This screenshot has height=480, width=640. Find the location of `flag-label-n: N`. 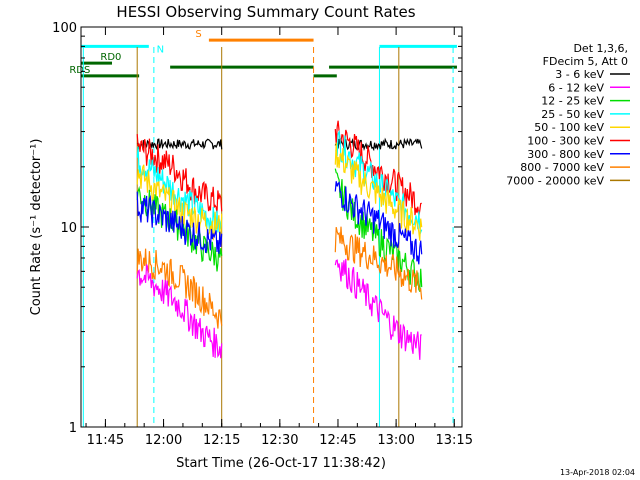

flag-label-n: N is located at coordinates (160, 50).